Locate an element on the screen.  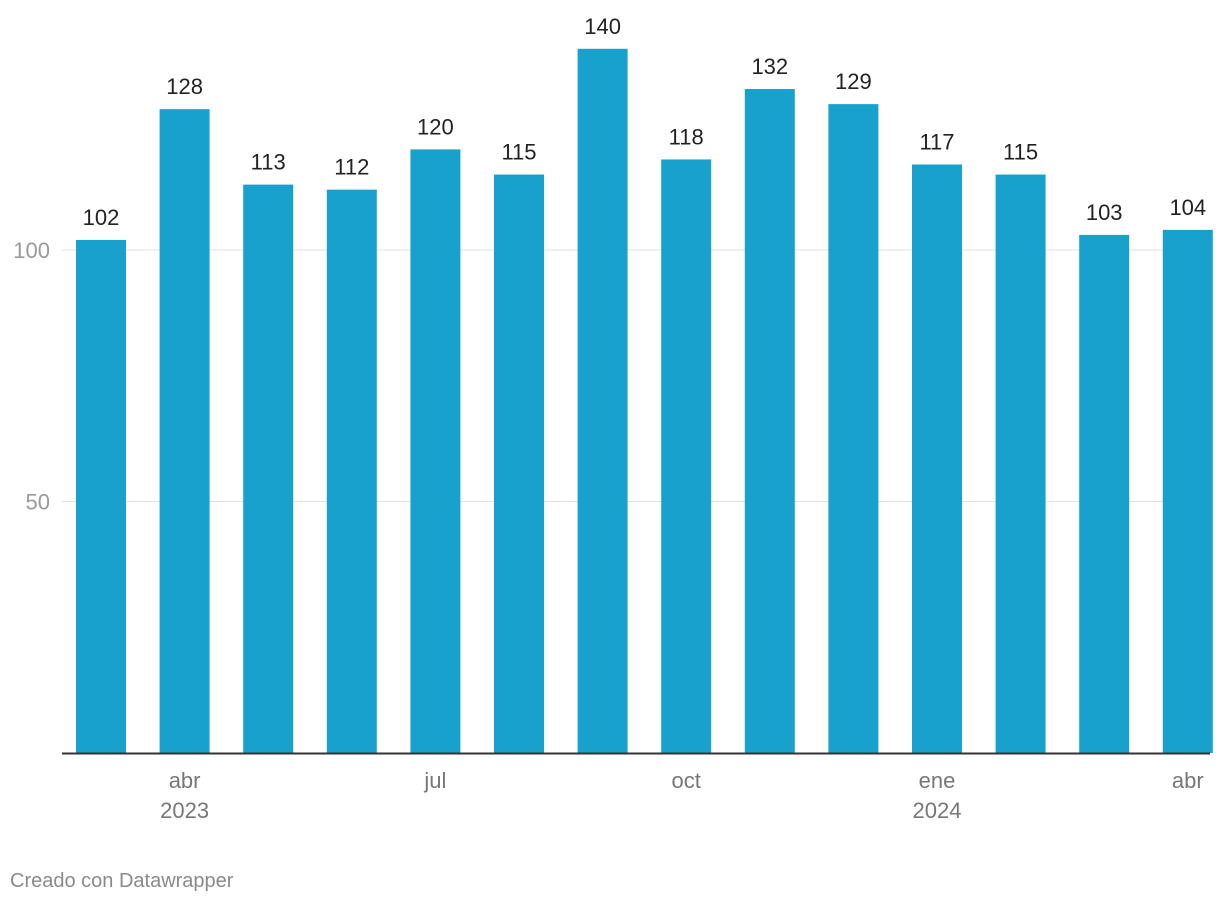
bar-sep-2023 is located at coordinates (602, 401).